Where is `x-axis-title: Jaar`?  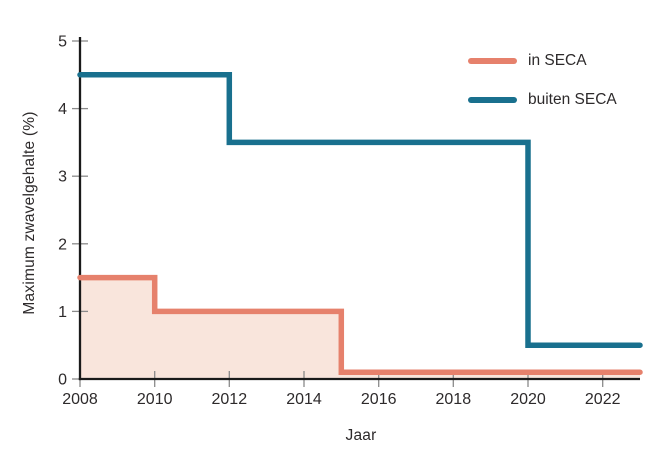 x-axis-title: Jaar is located at coordinates (361, 435).